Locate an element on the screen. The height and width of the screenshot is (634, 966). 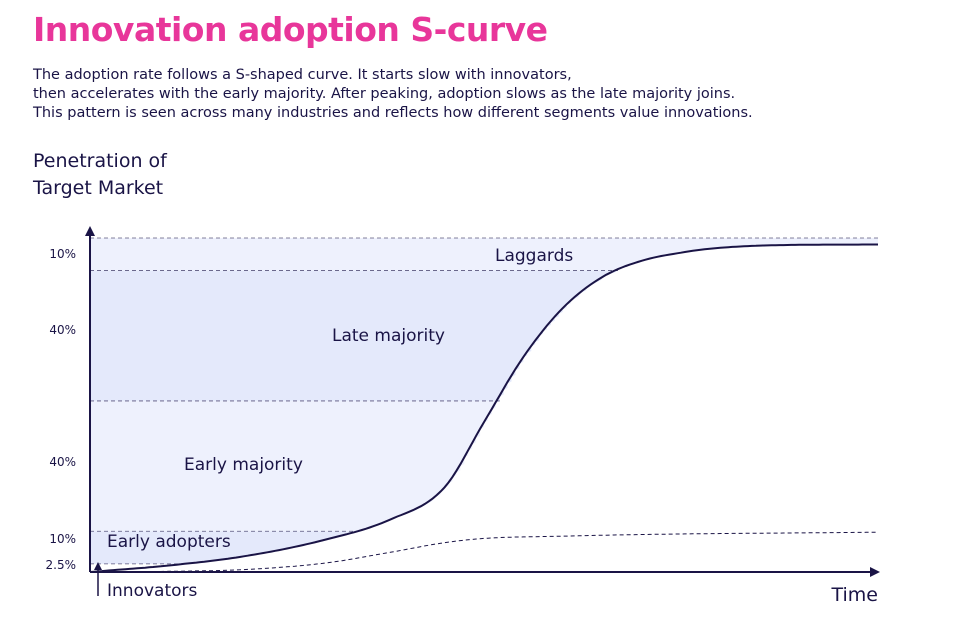
y-axis-title-line: Target Market is located at coordinates (97, 188).